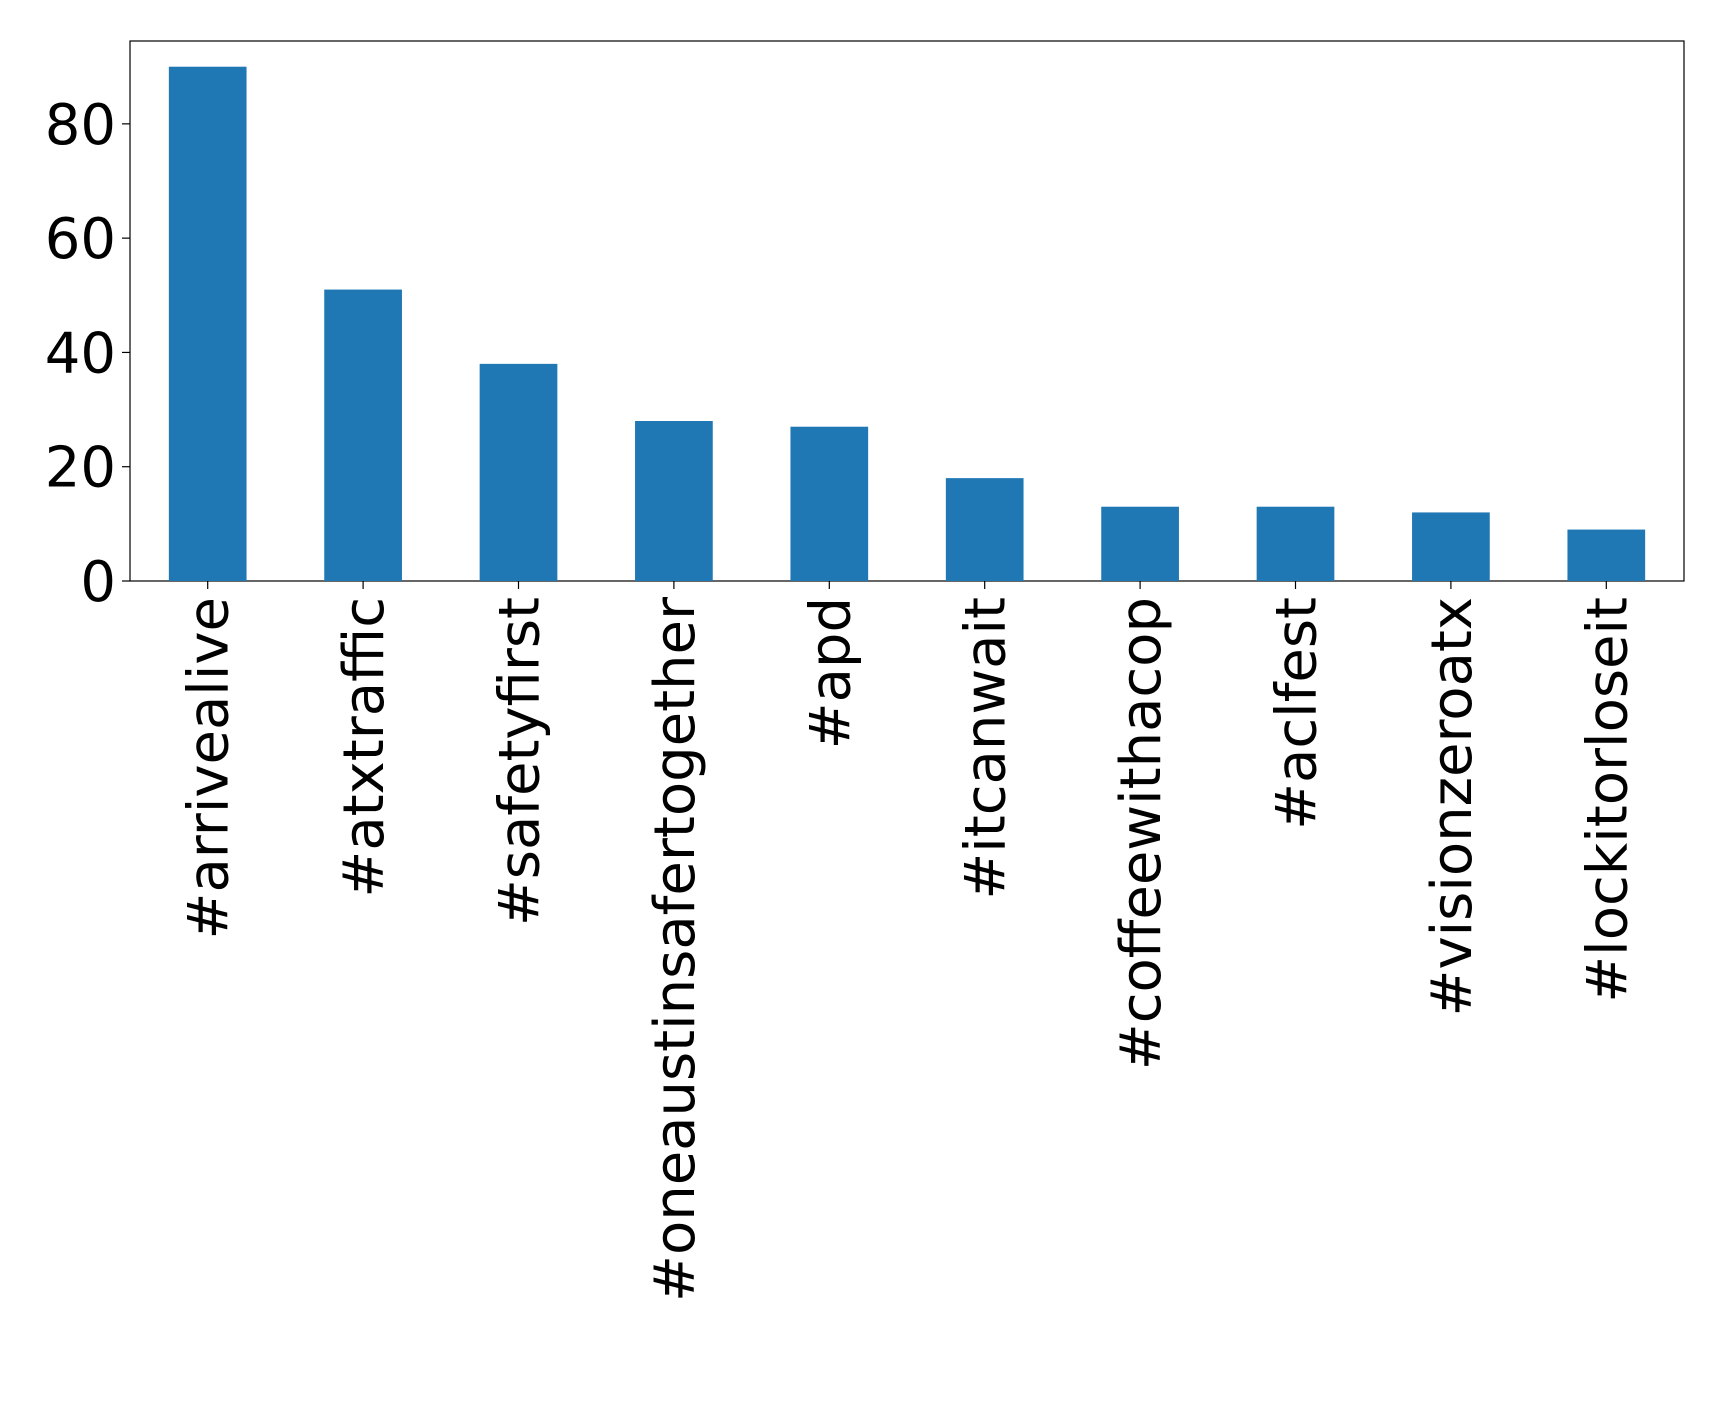 The width and height of the screenshot is (1719, 1415). I want to click on x-tick-label: #aclfest, so click(1297, 713).